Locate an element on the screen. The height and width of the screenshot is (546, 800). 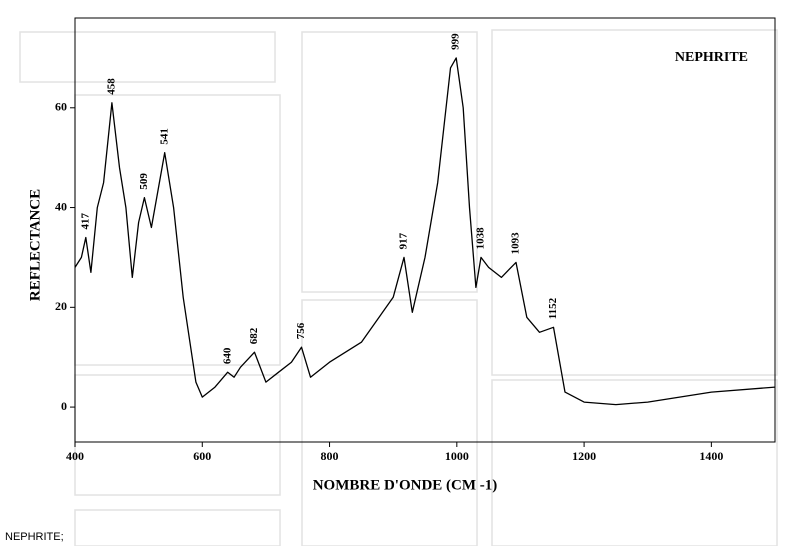
y-tick-label: 40 is located at coordinates (61, 206).